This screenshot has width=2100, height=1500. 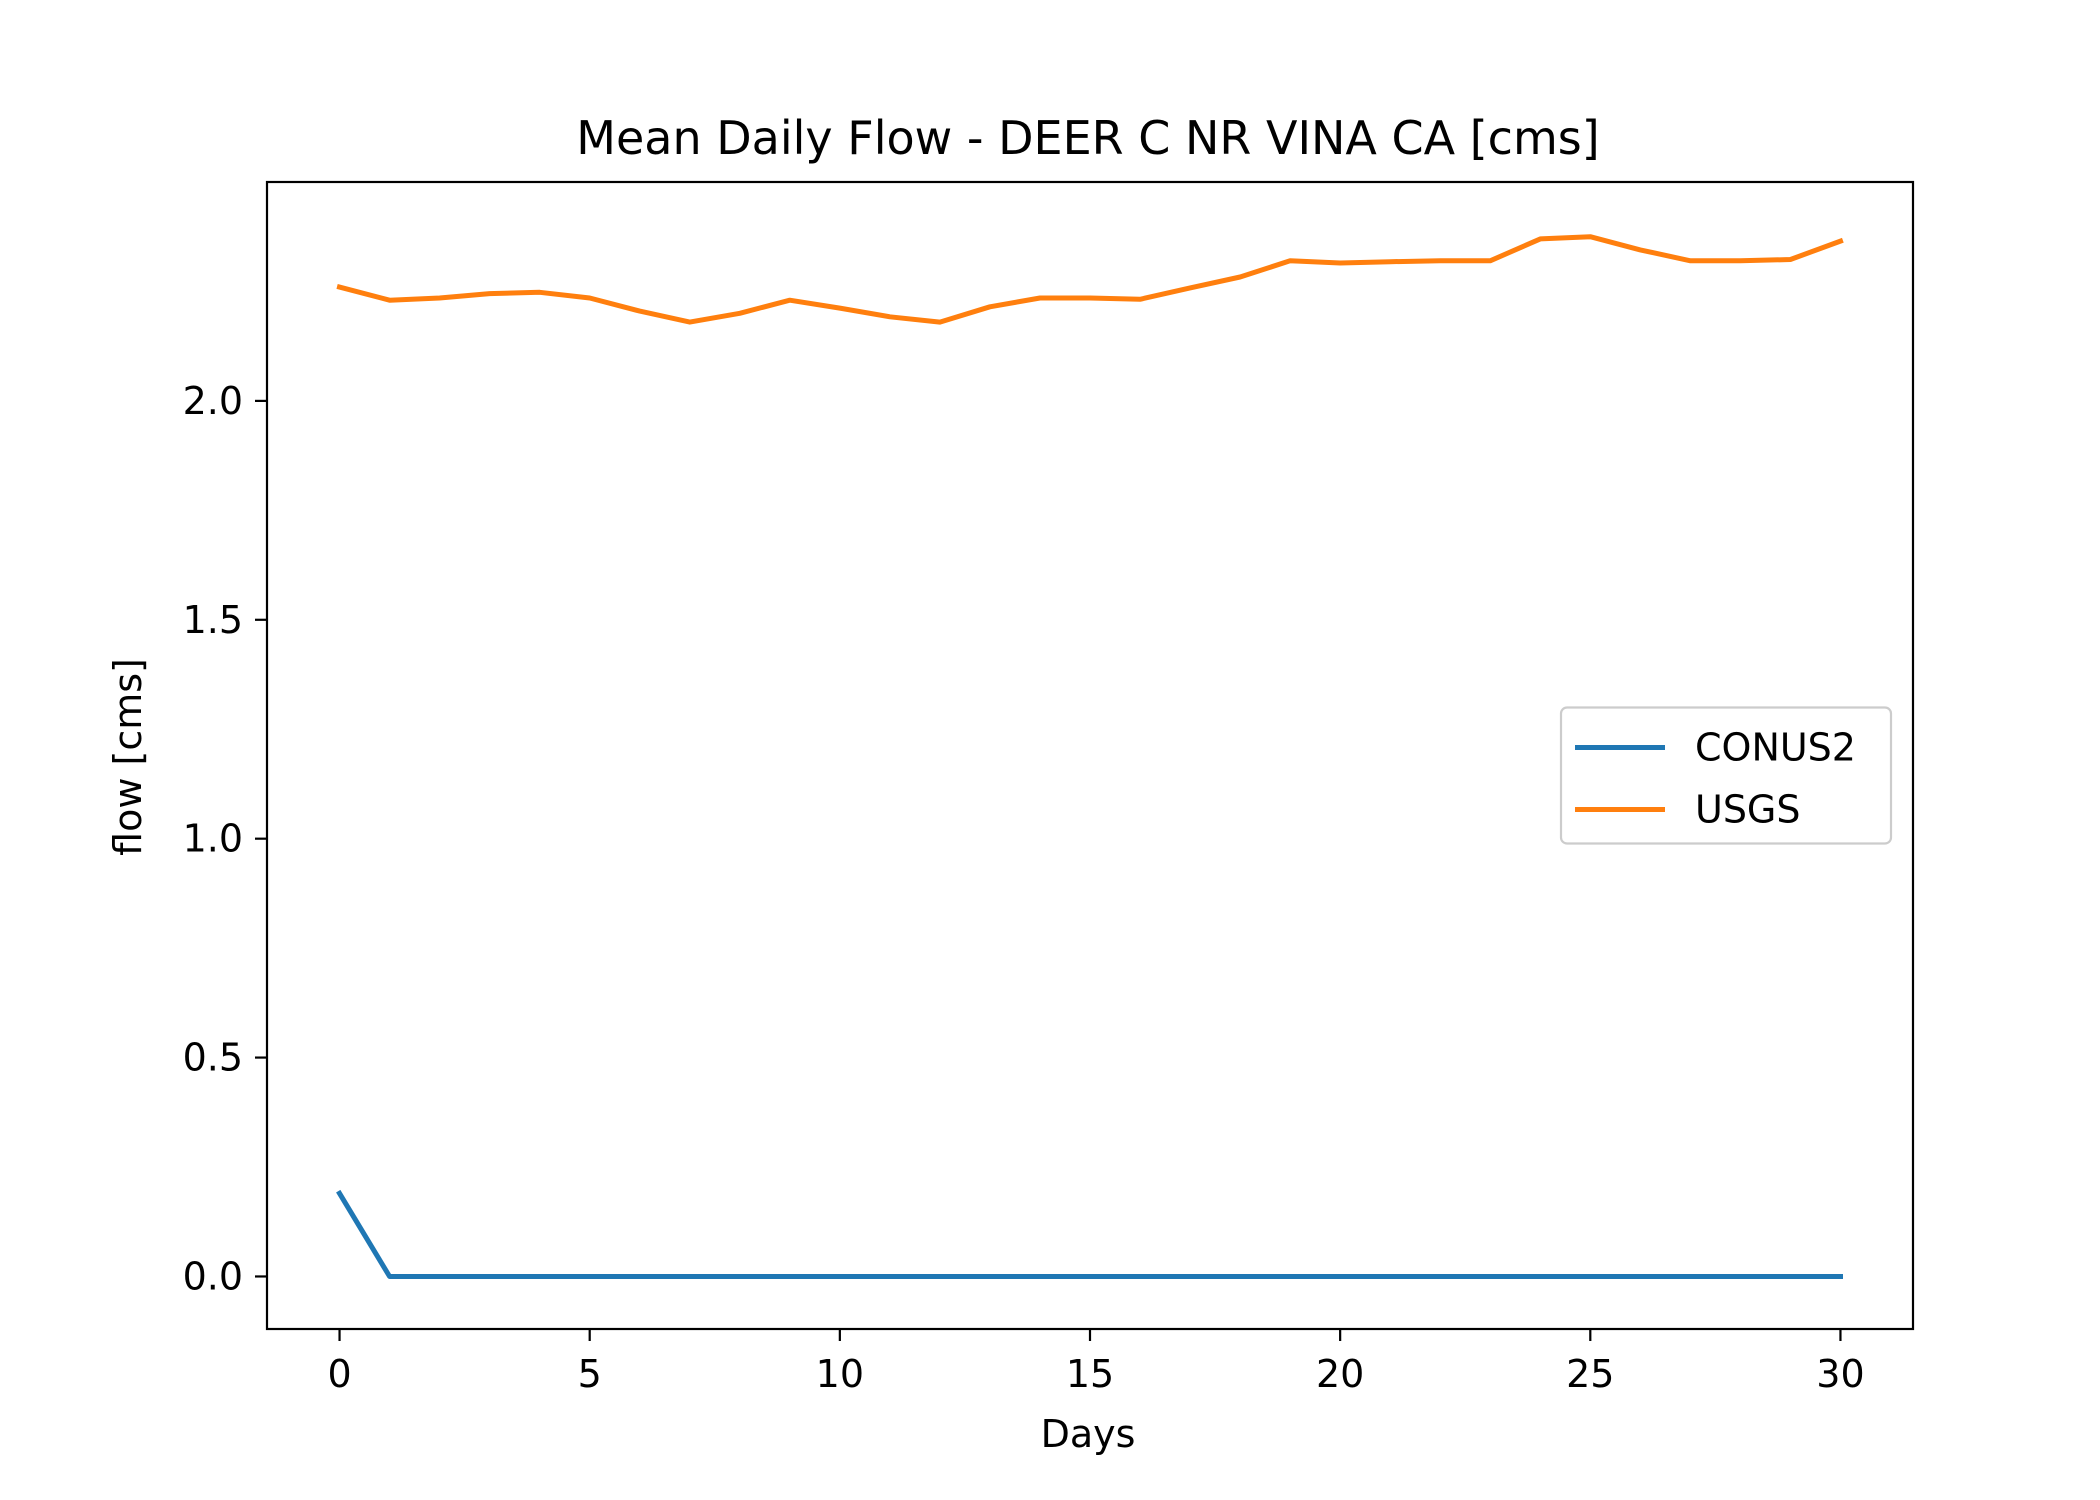 What do you see at coordinates (1748, 810) in the screenshot?
I see `legend-label-usgs: USGS` at bounding box center [1748, 810].